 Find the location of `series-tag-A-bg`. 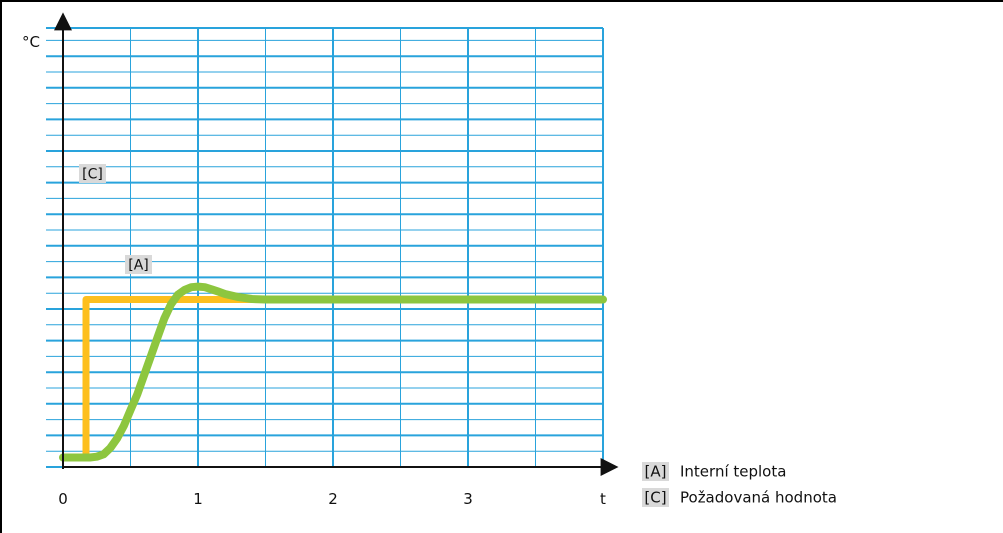

series-tag-A-bg is located at coordinates (138, 264).